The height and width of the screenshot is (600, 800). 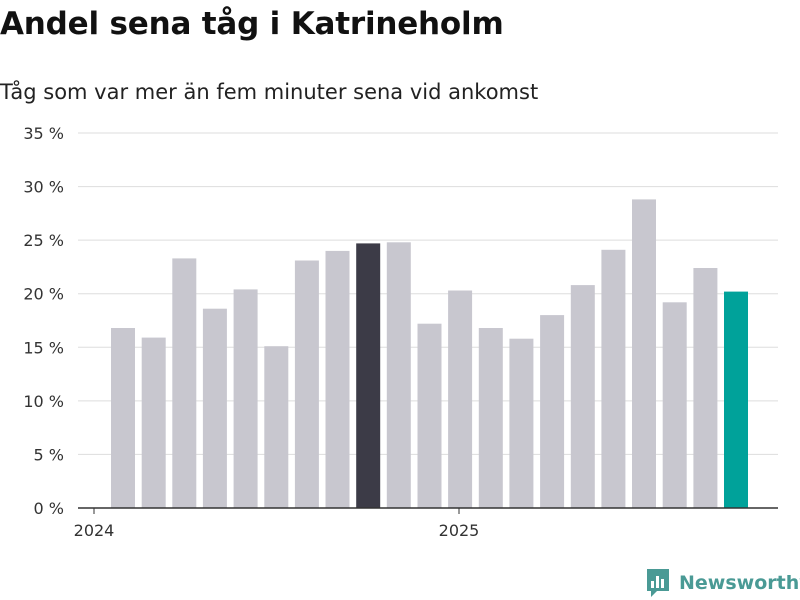 I want to click on y-tick-label: 20 %, so click(x=43, y=294).